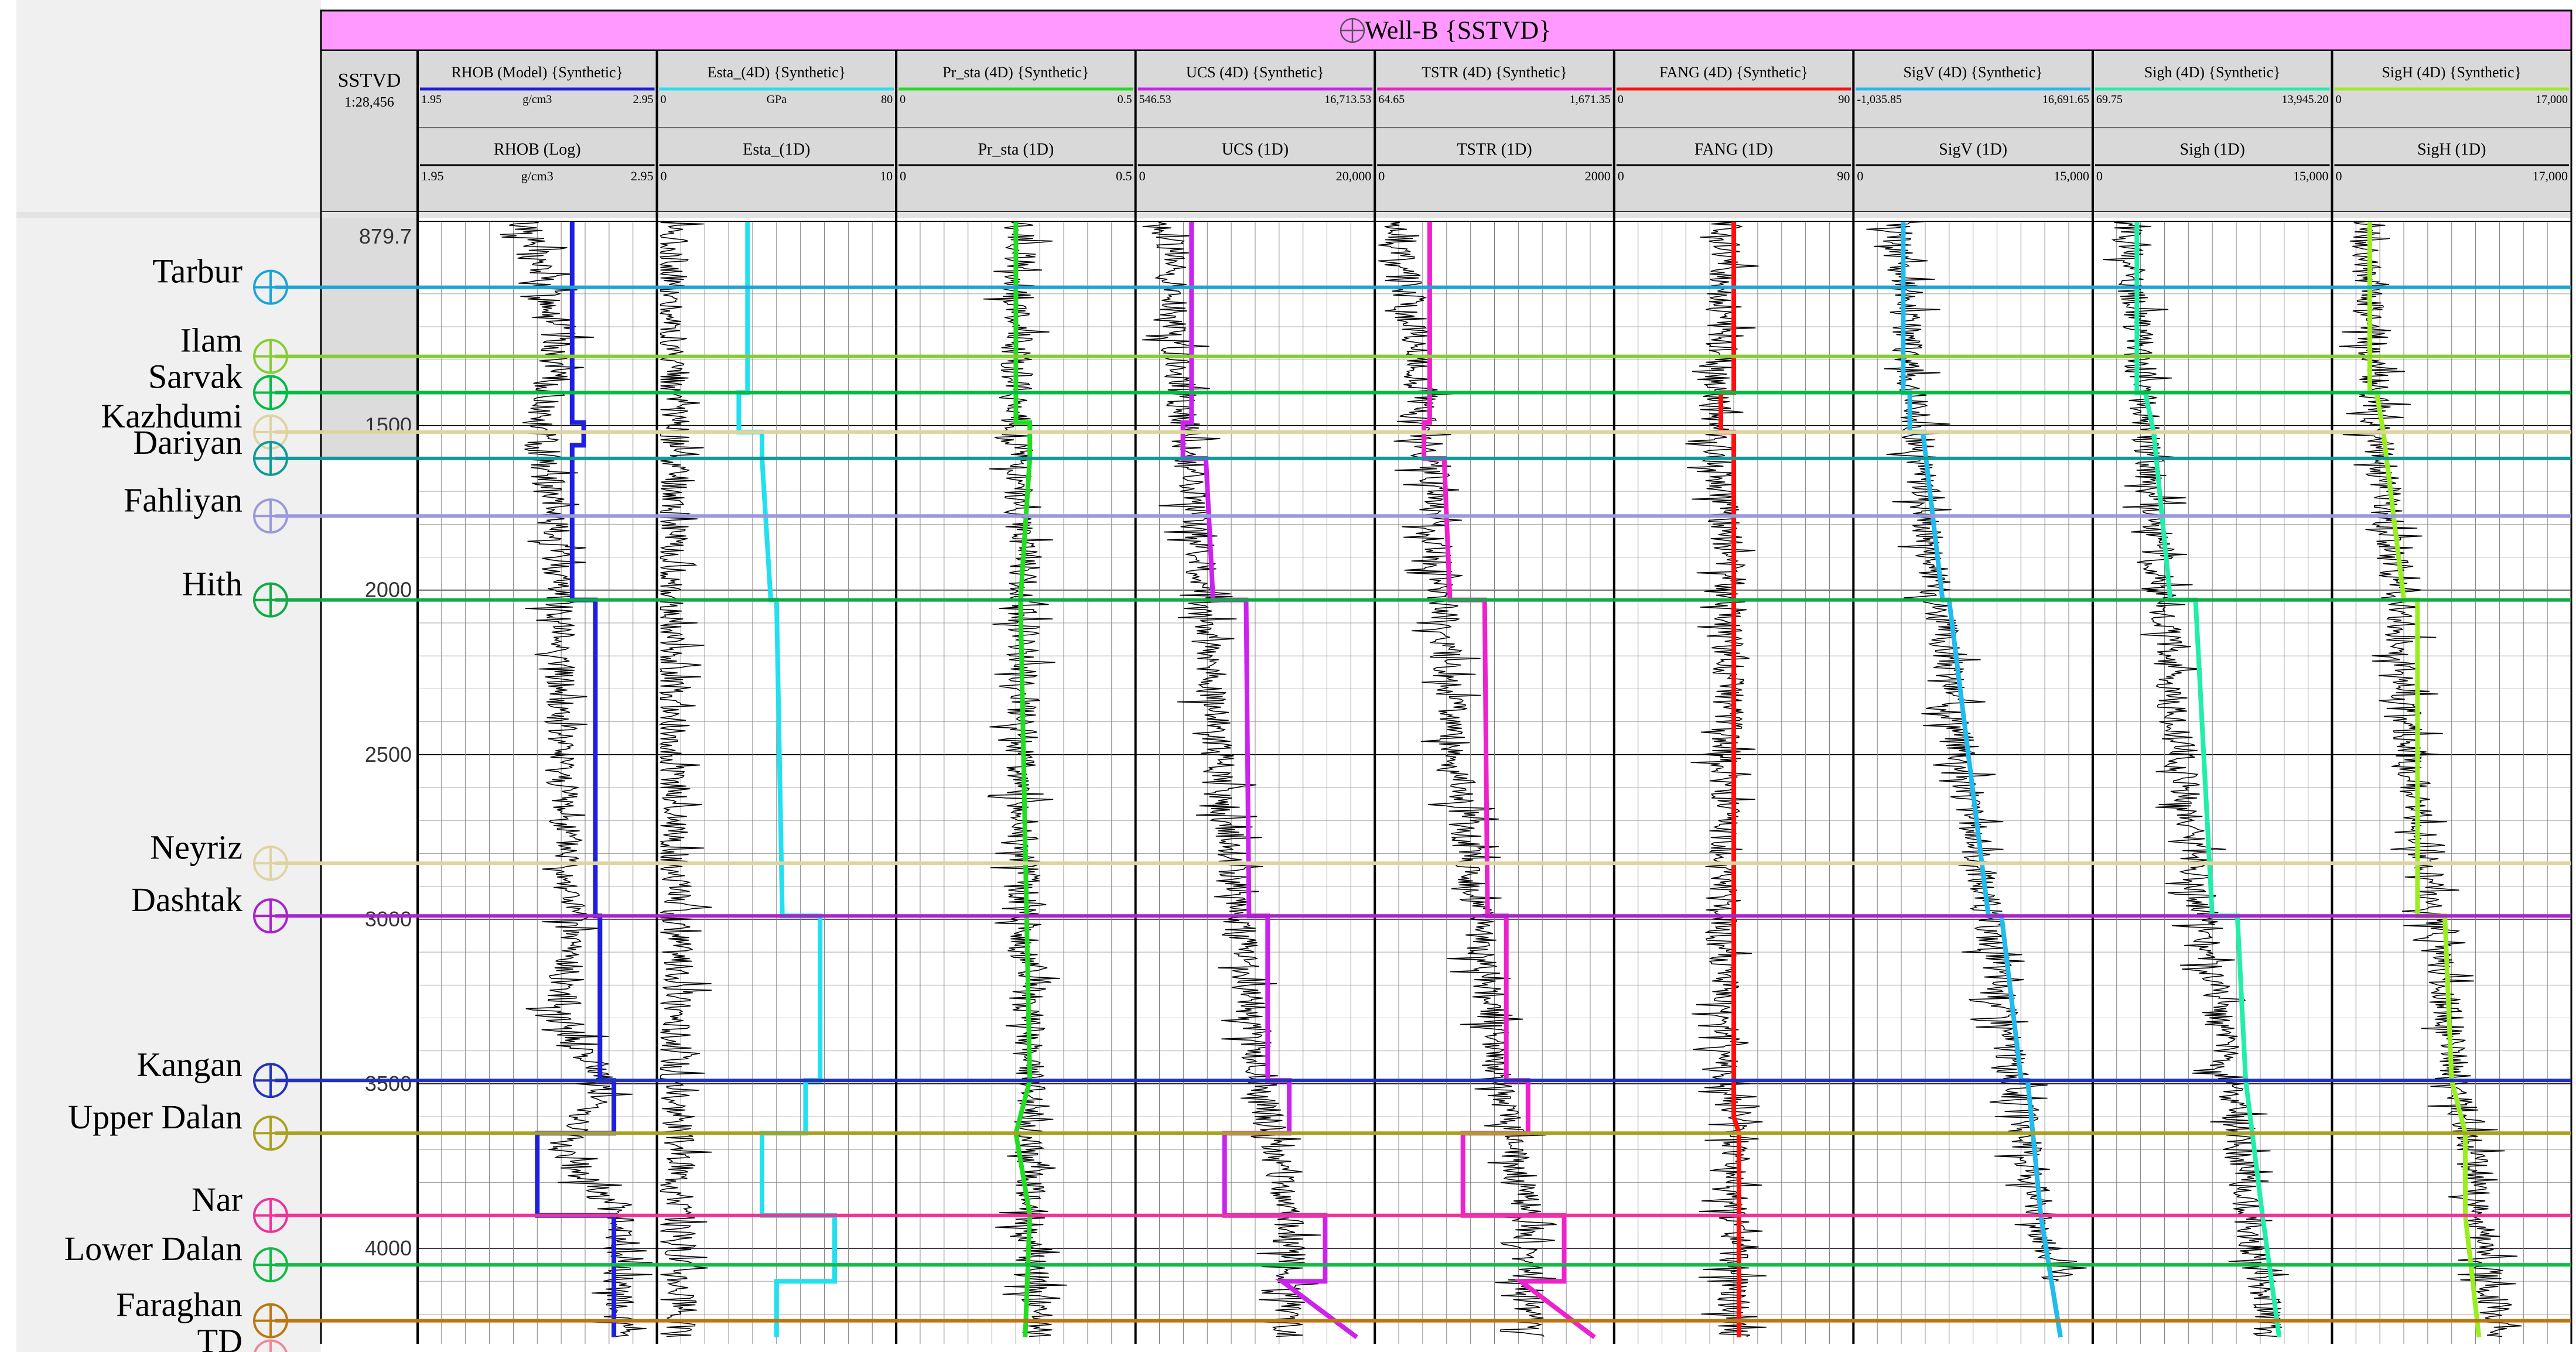 This screenshot has height=1352, width=2576. Describe the element at coordinates (776, 150) in the screenshot. I see `track-bottom-name: Esta_(1D)` at that location.